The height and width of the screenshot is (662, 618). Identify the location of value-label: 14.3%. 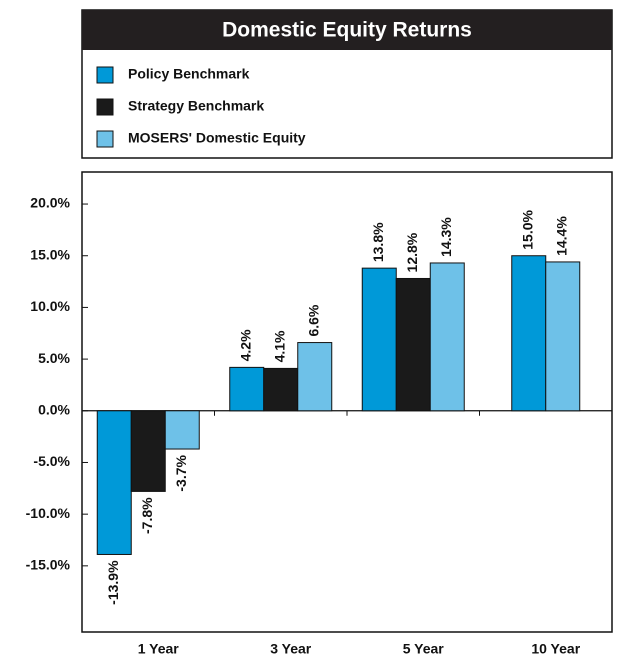
(446, 237).